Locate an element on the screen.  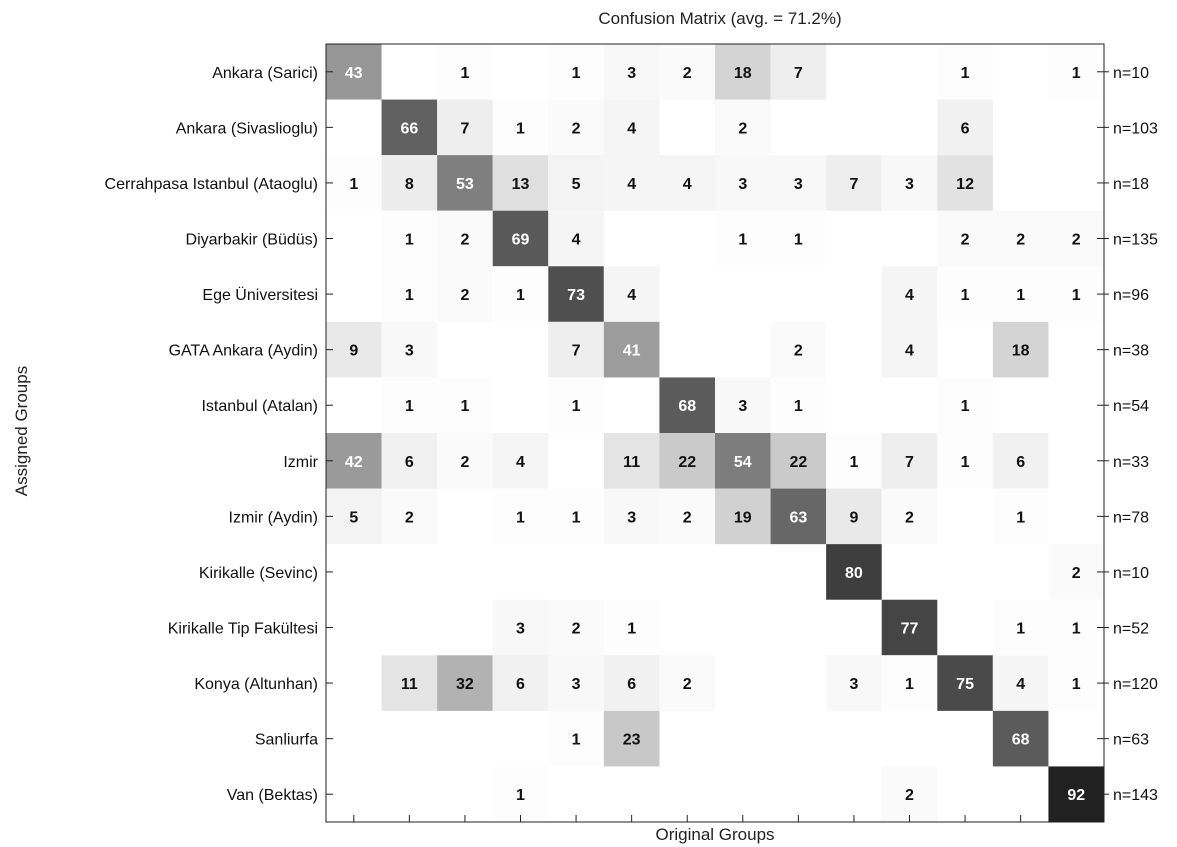
row-count-label: n=78 is located at coordinates (1131, 517).